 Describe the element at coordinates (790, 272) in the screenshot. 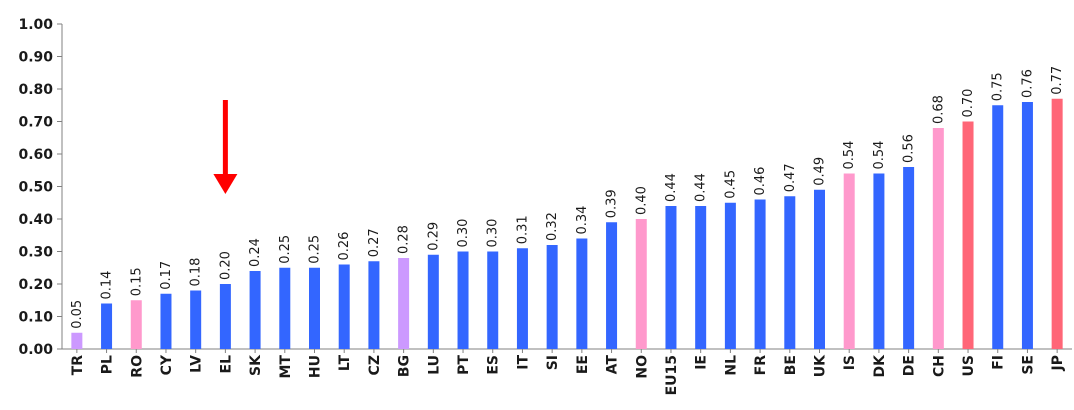

I see `bar-be` at that location.